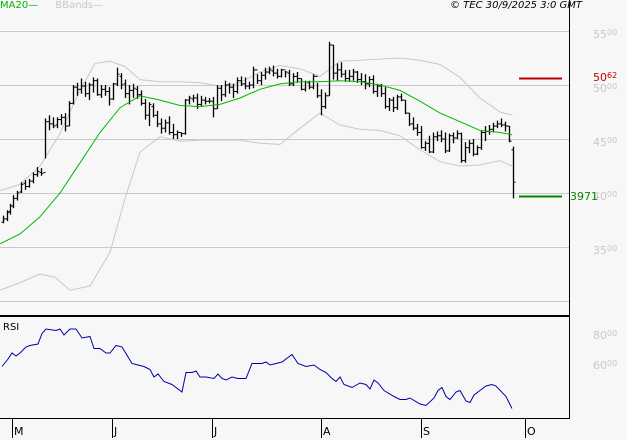  Describe the element at coordinates (605, 196) in the screenshot. I see `price-axis-label: 4000` at that location.